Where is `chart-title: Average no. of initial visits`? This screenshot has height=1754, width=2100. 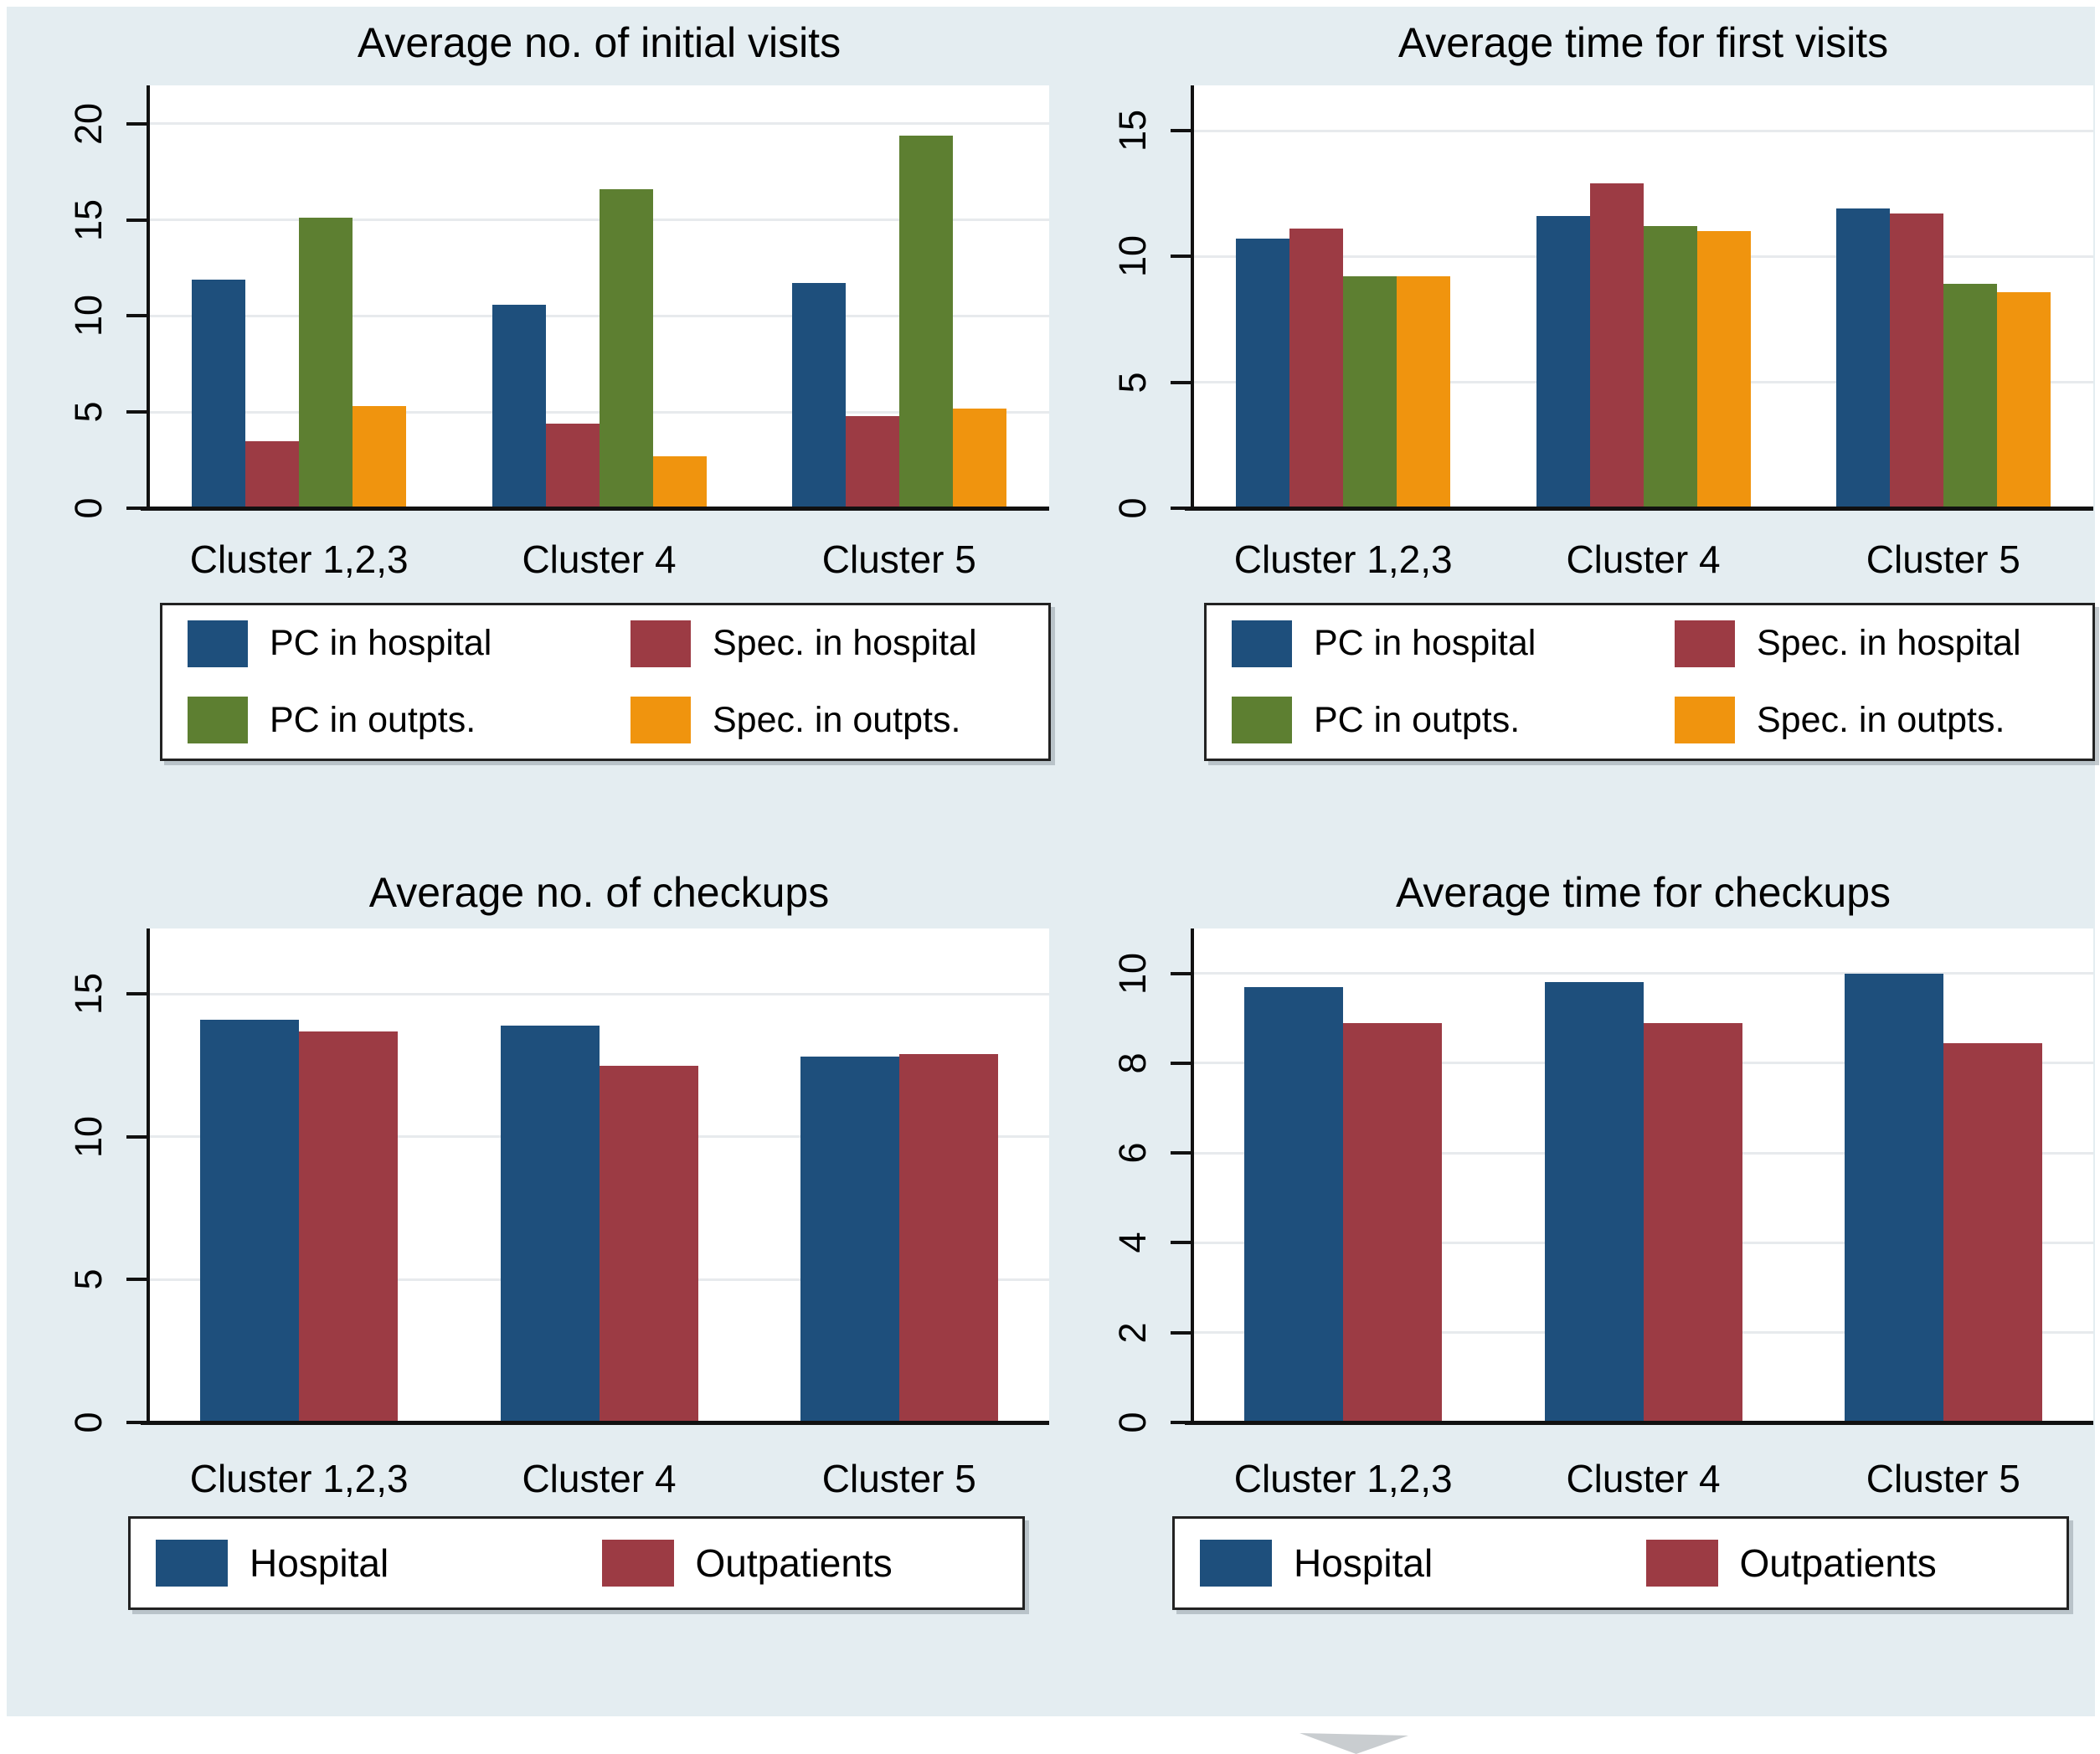 chart-title: Average no. of initial visits is located at coordinates (600, 43).